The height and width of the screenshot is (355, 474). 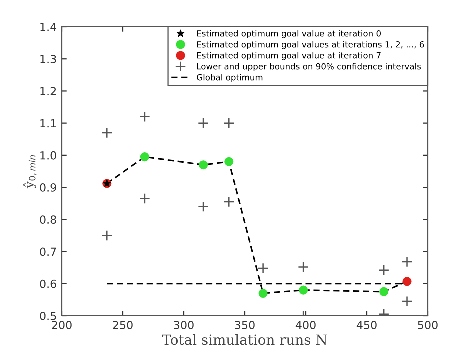 I want to click on x-tick-label: 300, so click(x=184, y=325).